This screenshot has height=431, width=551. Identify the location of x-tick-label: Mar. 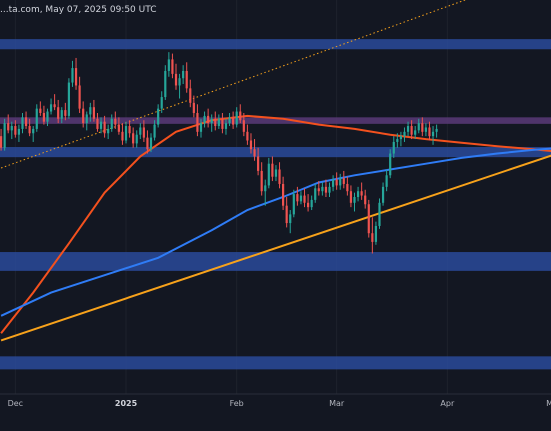
(337, 403).